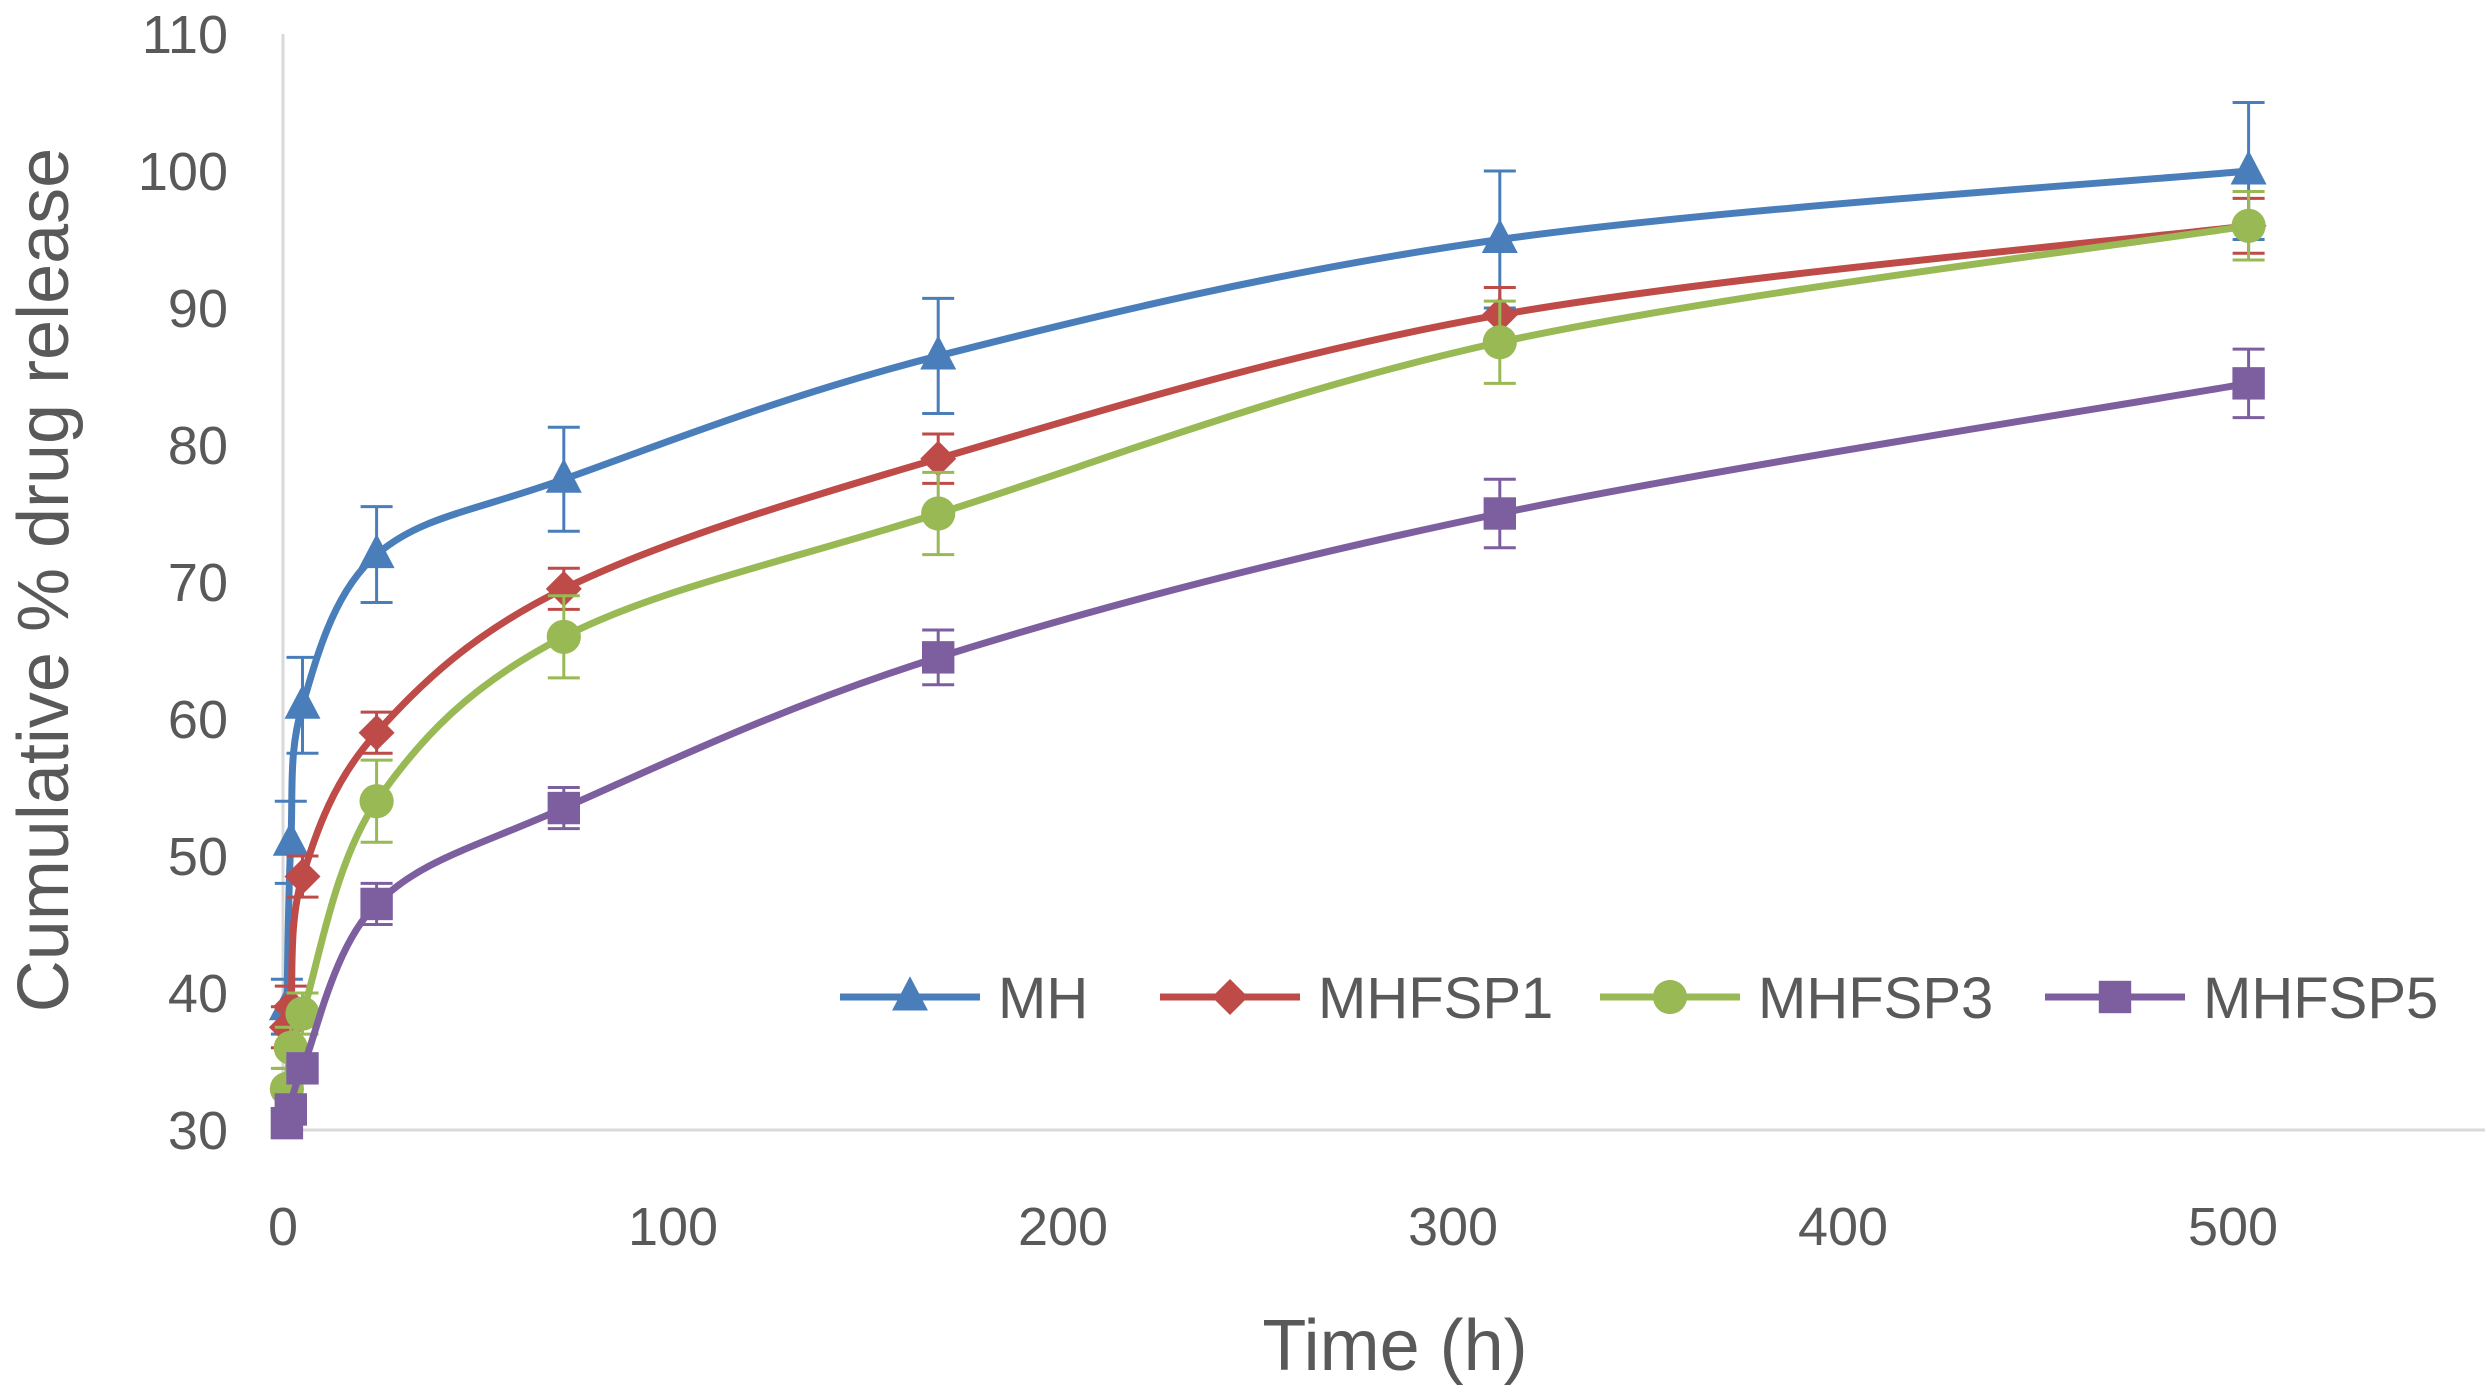 The height and width of the screenshot is (1400, 2490). Describe the element at coordinates (2233, 1227) in the screenshot. I see `x-tick-label: 500` at that location.